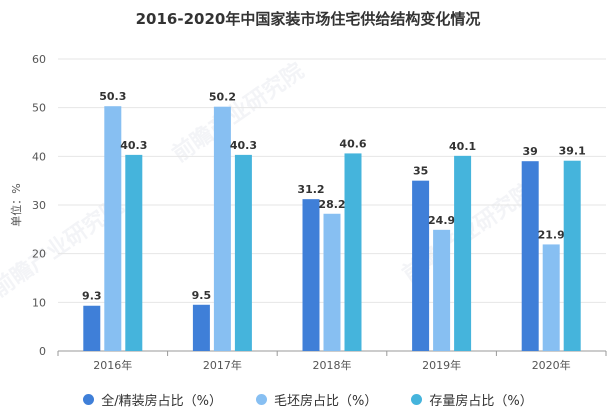 This screenshot has width=616, height=419. I want to click on x-tick-label: 2016年, so click(112, 365).